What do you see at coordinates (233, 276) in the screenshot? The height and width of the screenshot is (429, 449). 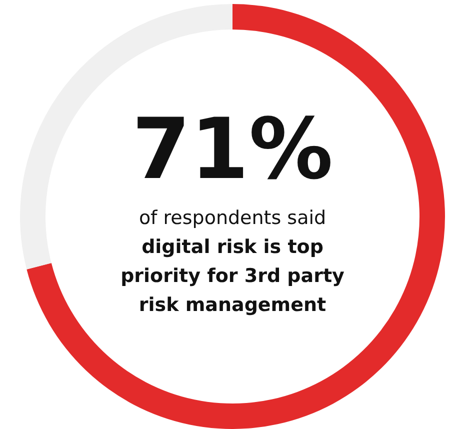 I see `text: digital risk is top priority for 3rd party risk management` at bounding box center [233, 276].